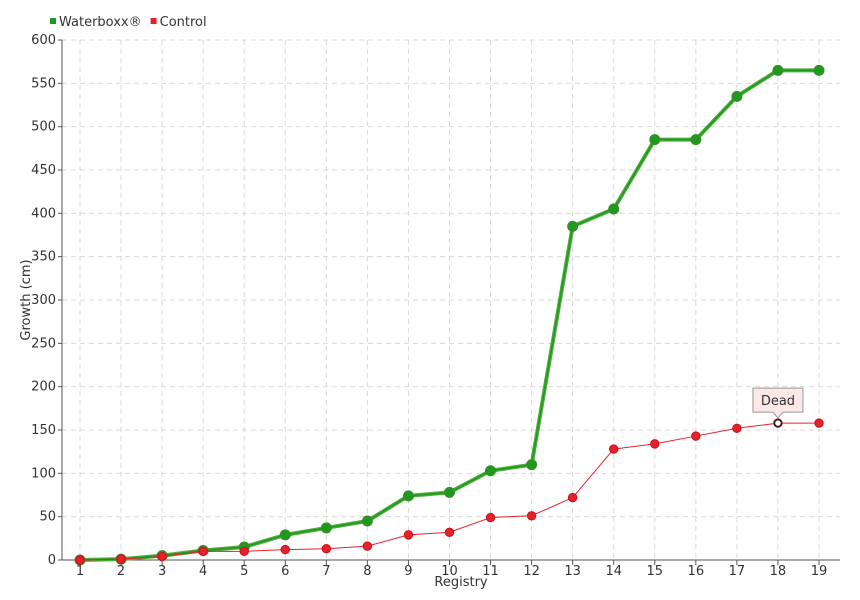 The height and width of the screenshot is (600, 860). Describe the element at coordinates (696, 571) in the screenshot. I see `x-tick-label: 16` at that location.